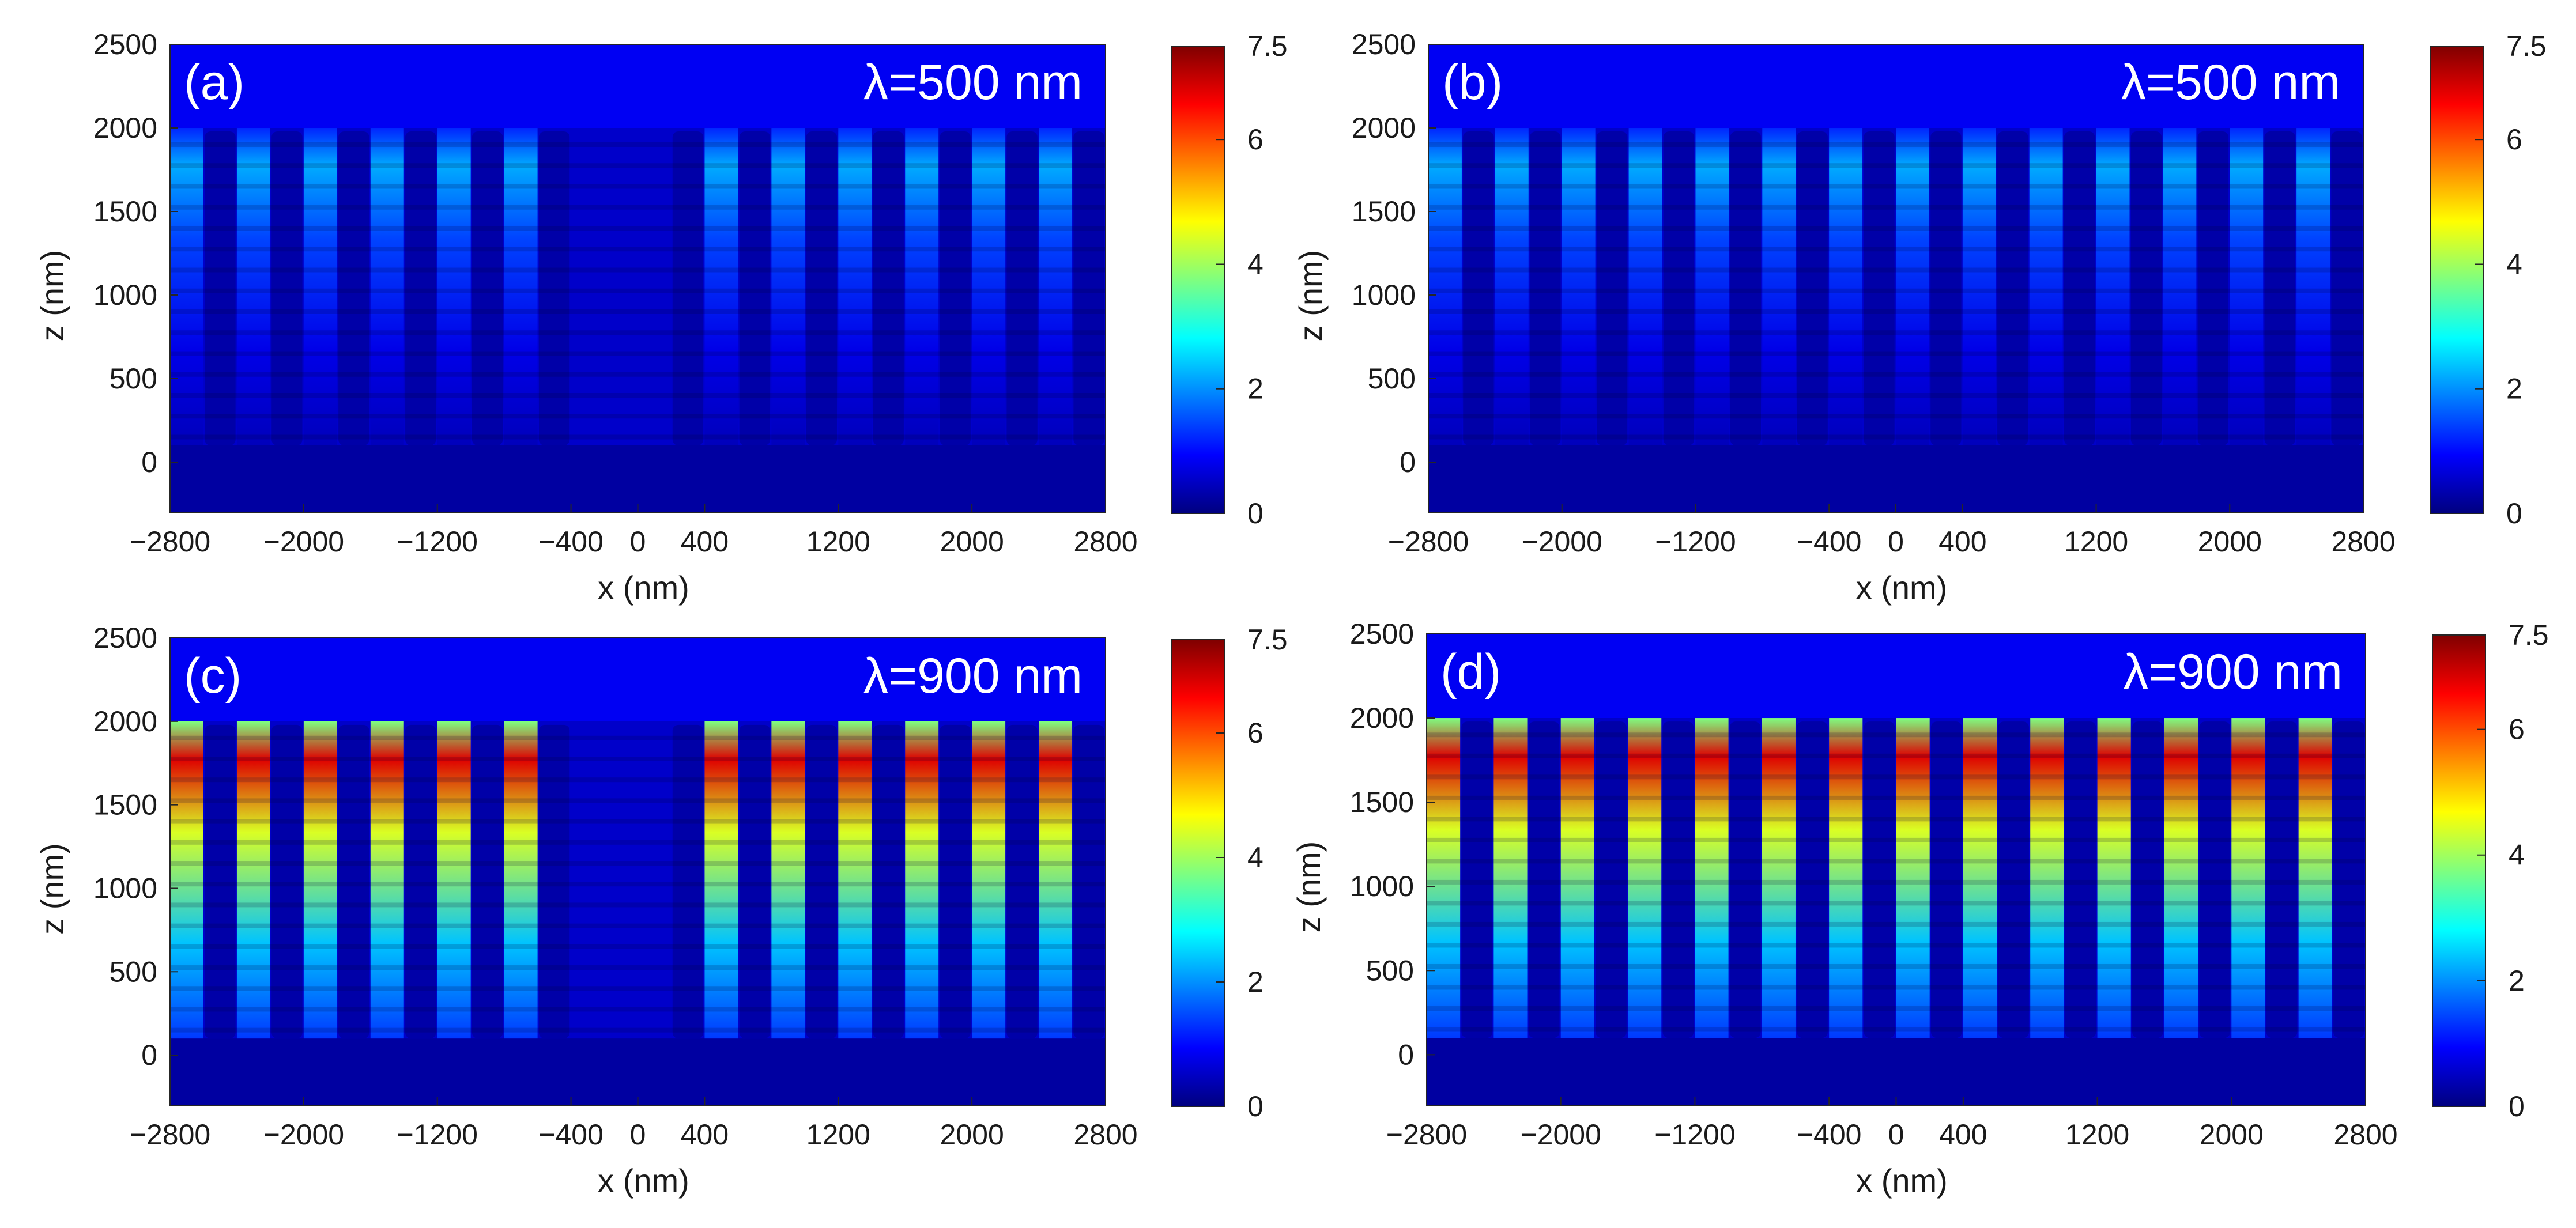 The width and height of the screenshot is (2576, 1228). What do you see at coordinates (973, 82) in the screenshot?
I see `wavelength-annotation: λ=500 nm` at bounding box center [973, 82].